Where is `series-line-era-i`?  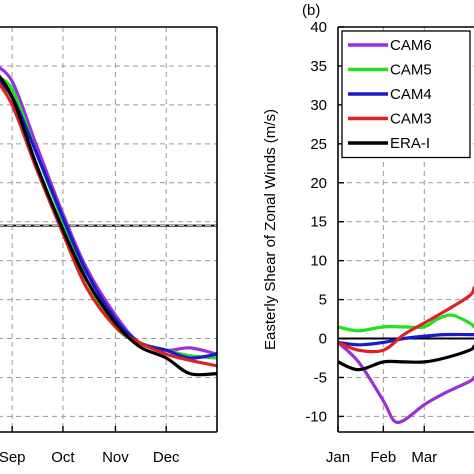
series-line-era-i is located at coordinates (406, 358).